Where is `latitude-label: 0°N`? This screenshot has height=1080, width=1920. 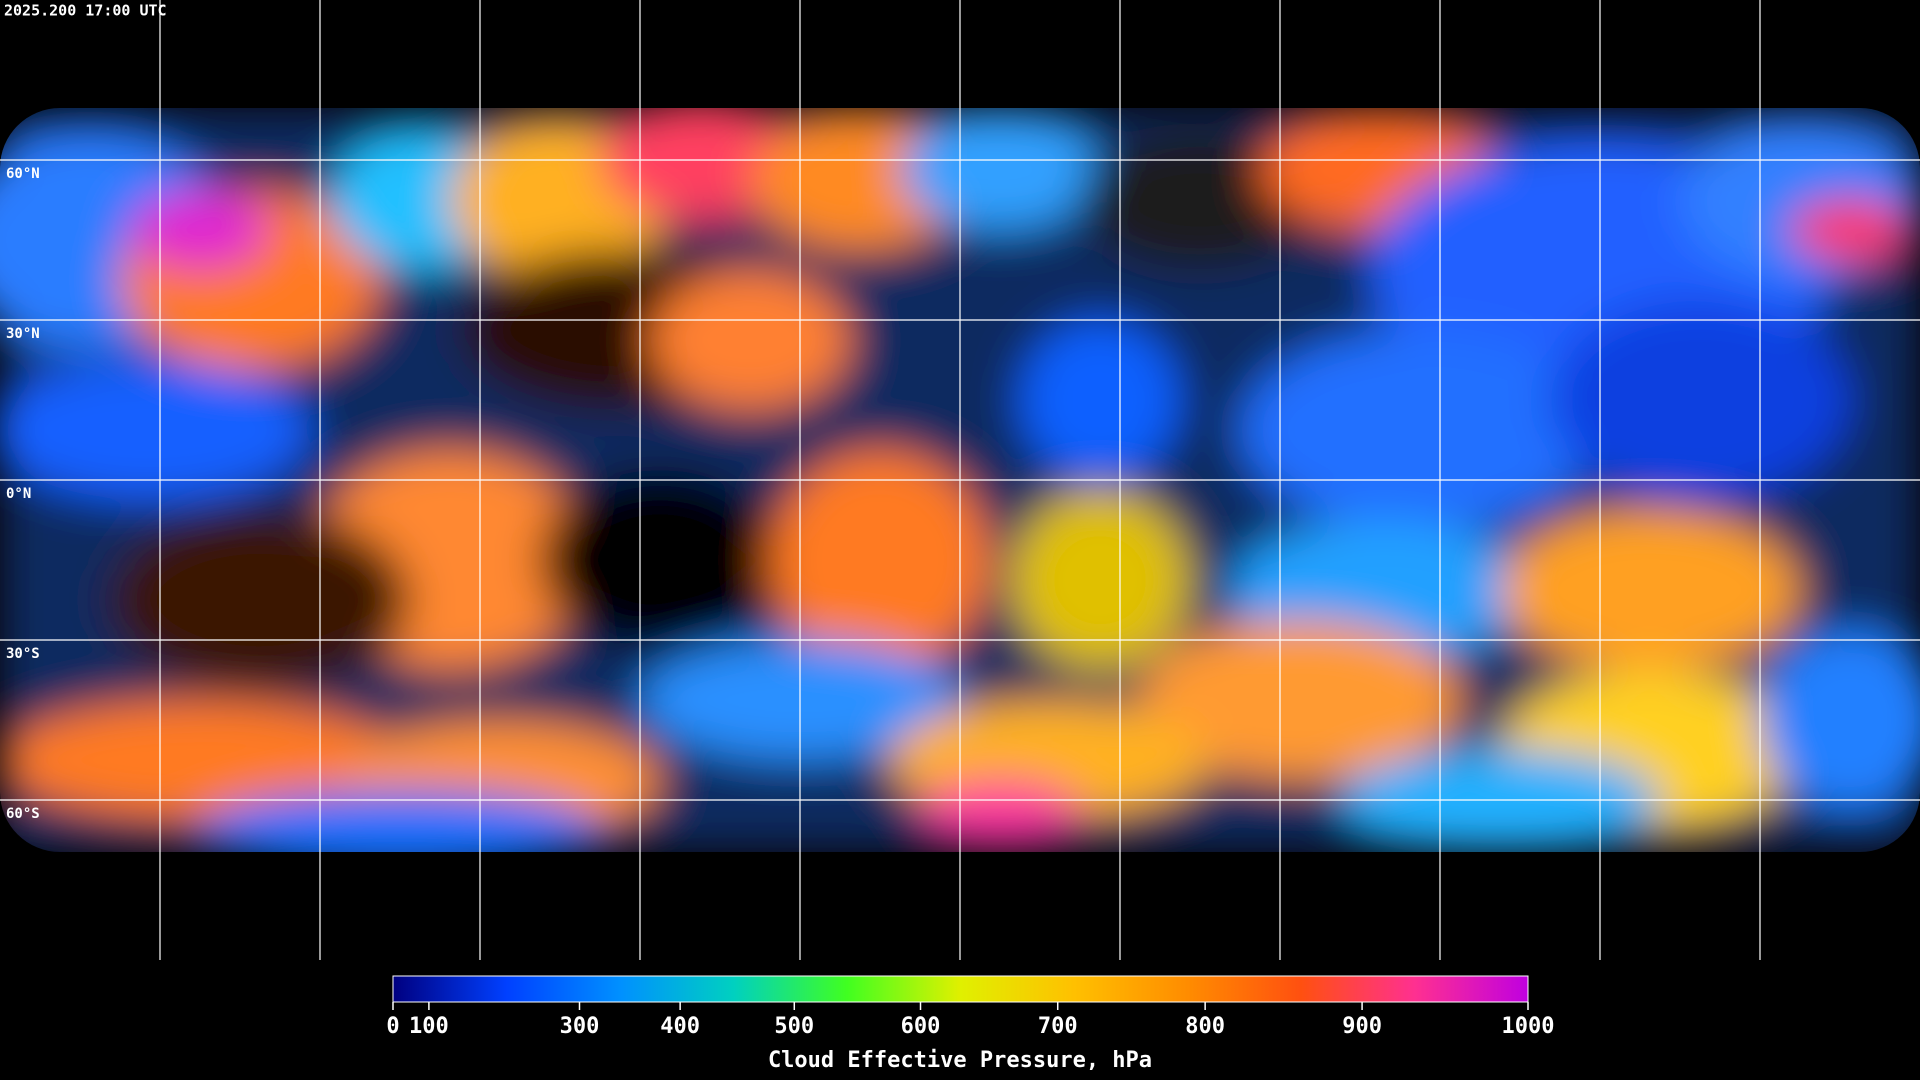
latitude-label: 0°N is located at coordinates (18, 494).